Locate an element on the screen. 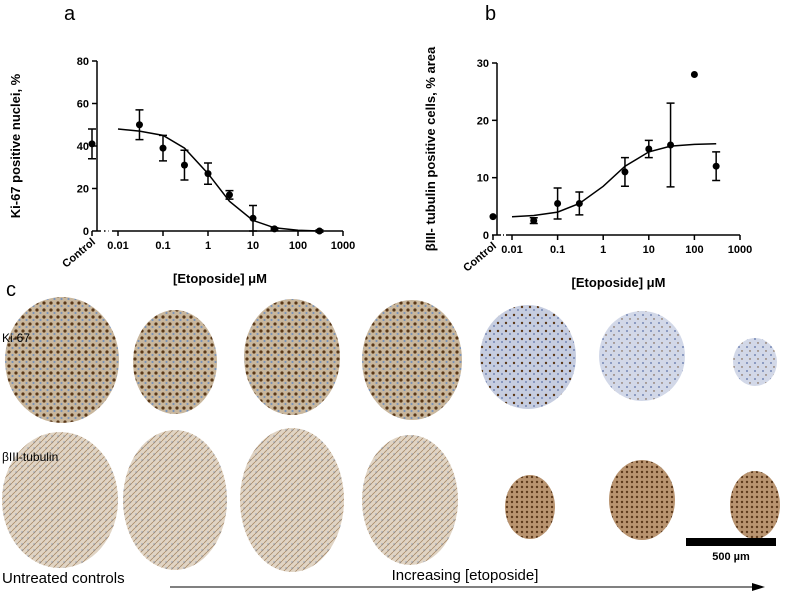  scale-bar is located at coordinates (731, 542).